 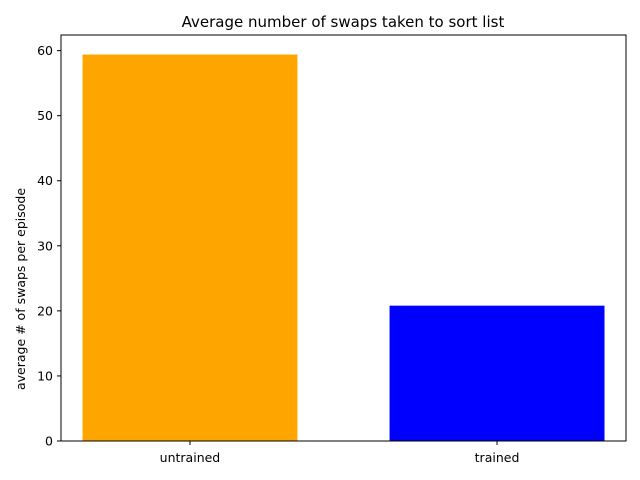 I want to click on y-tick-label: 10, so click(x=45, y=375).